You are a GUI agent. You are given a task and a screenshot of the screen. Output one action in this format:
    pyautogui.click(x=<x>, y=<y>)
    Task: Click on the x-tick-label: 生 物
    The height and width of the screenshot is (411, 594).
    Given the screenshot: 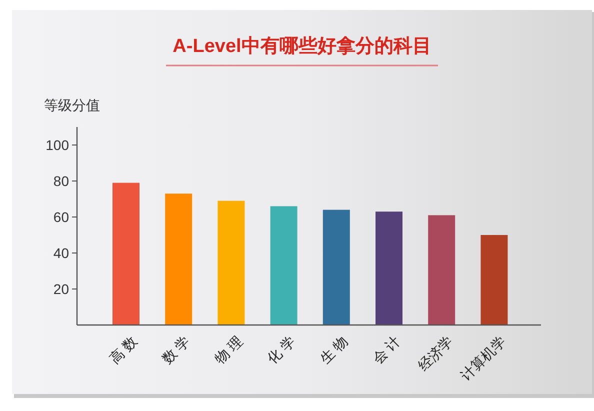 What is the action you would take?
    pyautogui.click(x=333, y=349)
    